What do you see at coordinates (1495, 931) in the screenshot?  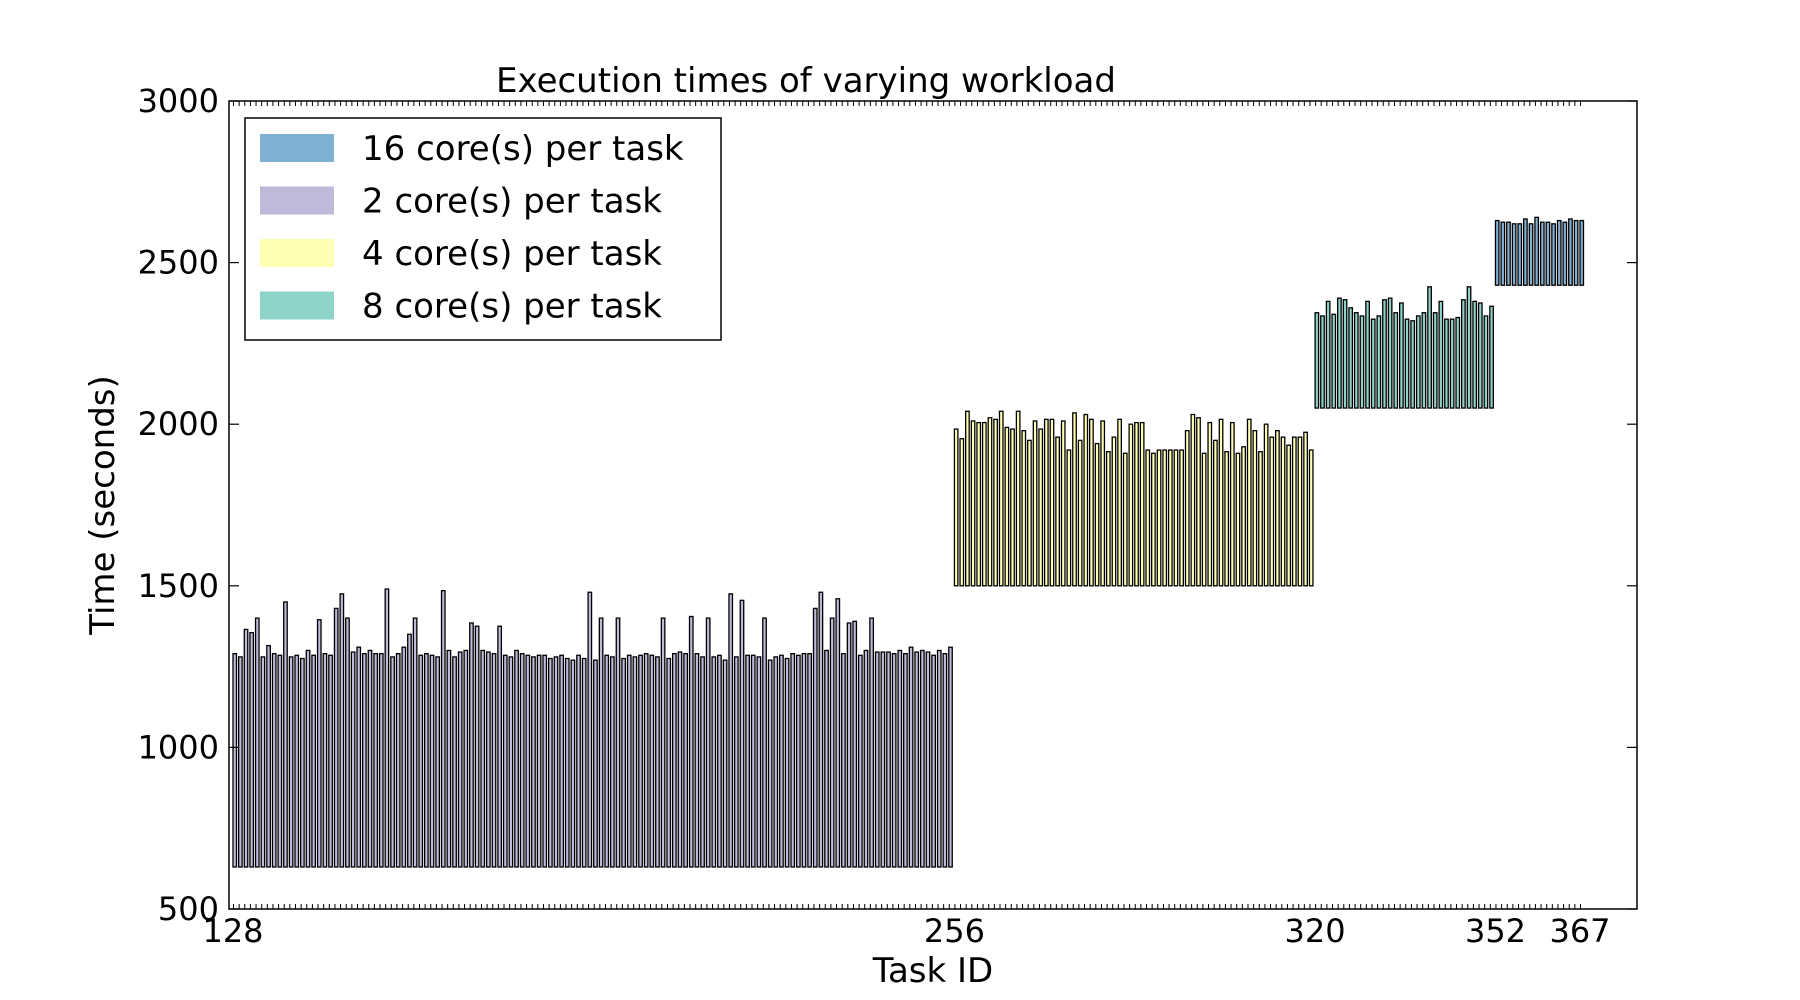 I see `x-tick-label: 352` at bounding box center [1495, 931].